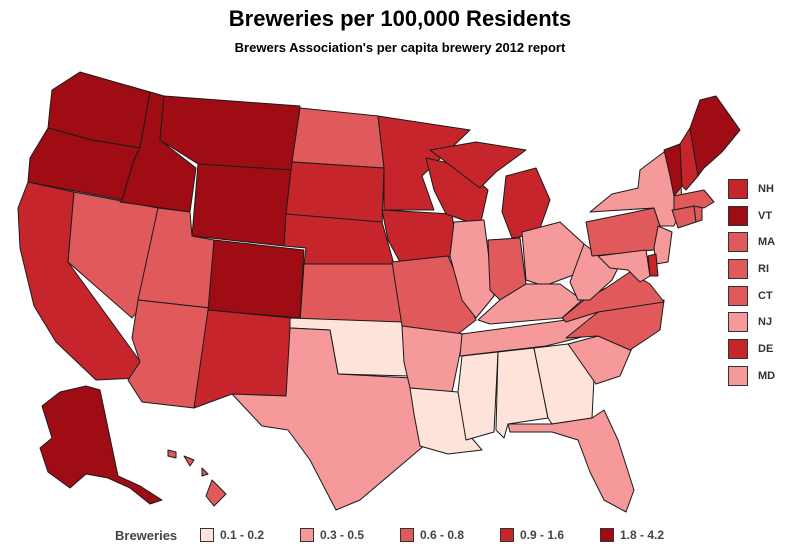  I want to click on small-state-vt: VT, so click(763, 216).